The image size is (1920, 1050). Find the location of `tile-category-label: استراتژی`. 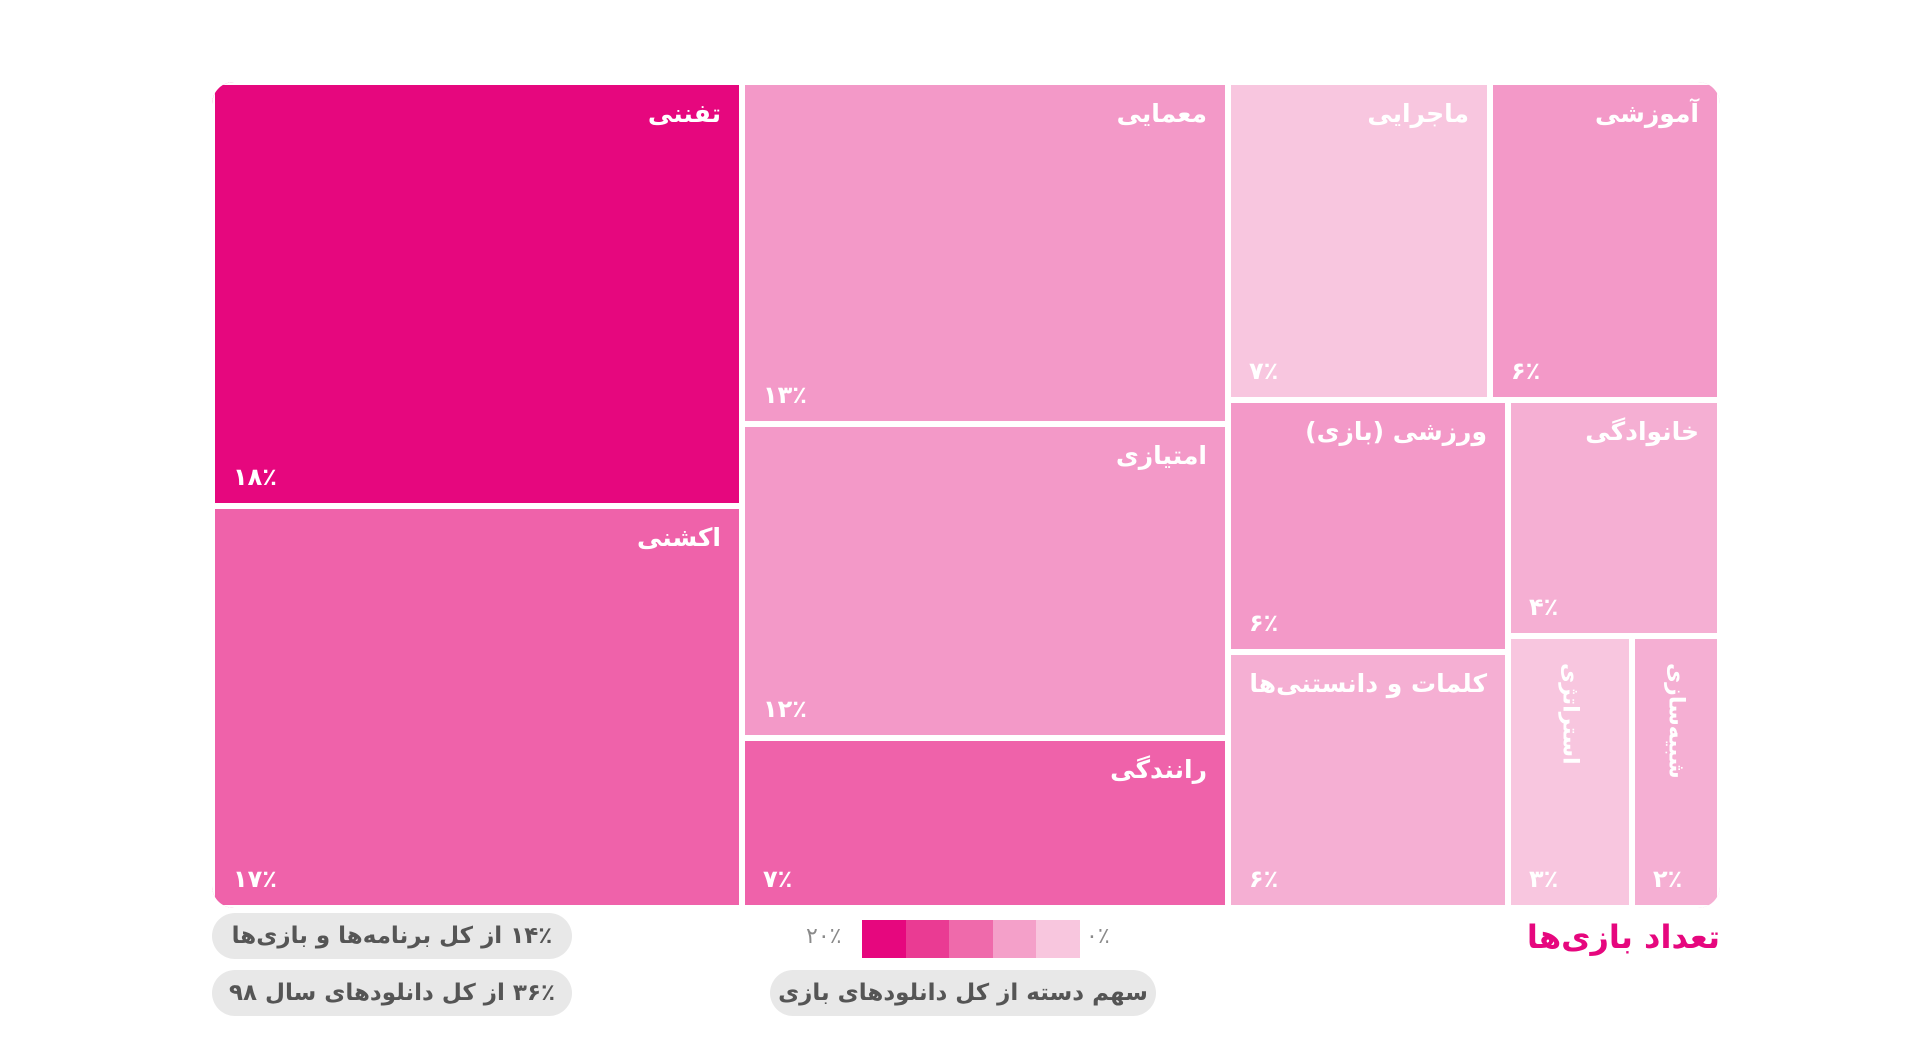

tile-category-label: استراتژی is located at coordinates (1570, 714).